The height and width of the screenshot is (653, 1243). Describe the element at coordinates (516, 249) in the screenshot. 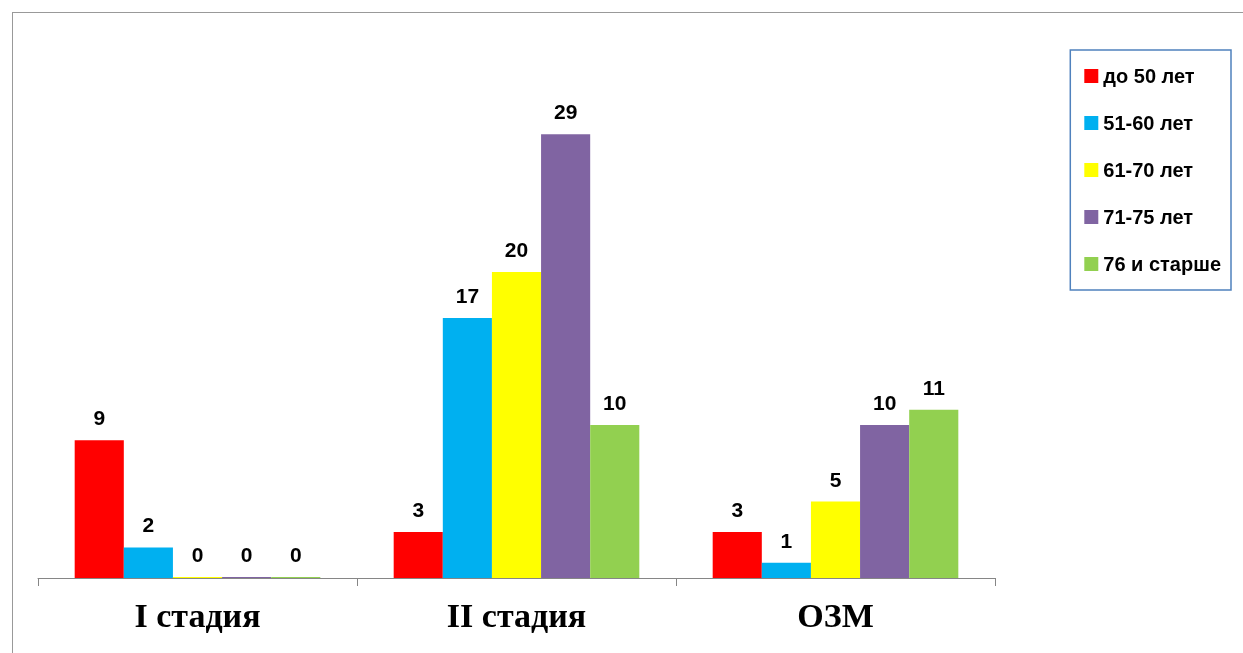

I see `data-label: 20` at that location.